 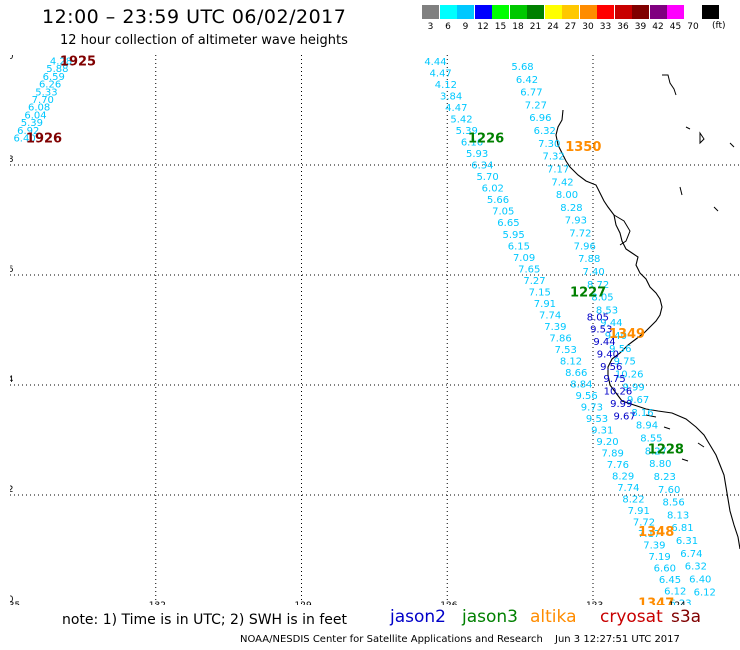 What do you see at coordinates (581, 384) in the screenshot?
I see `wave-height-value: 8.84` at bounding box center [581, 384].